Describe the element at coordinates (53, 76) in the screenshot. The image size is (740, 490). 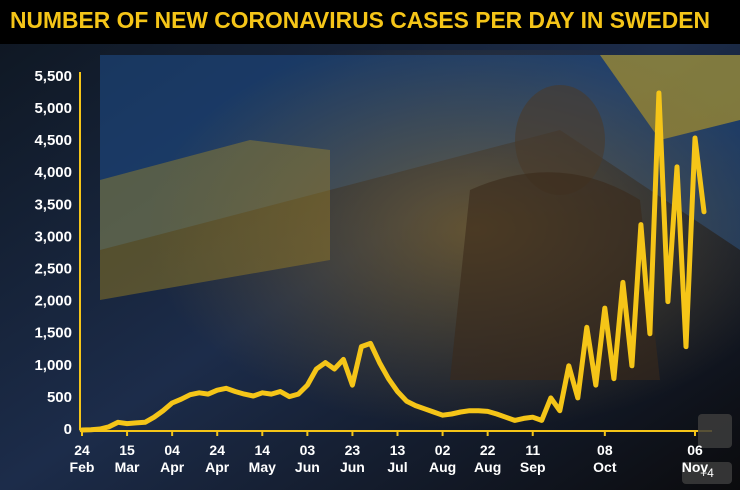
I see `y-tick-label: 5,500` at that location.